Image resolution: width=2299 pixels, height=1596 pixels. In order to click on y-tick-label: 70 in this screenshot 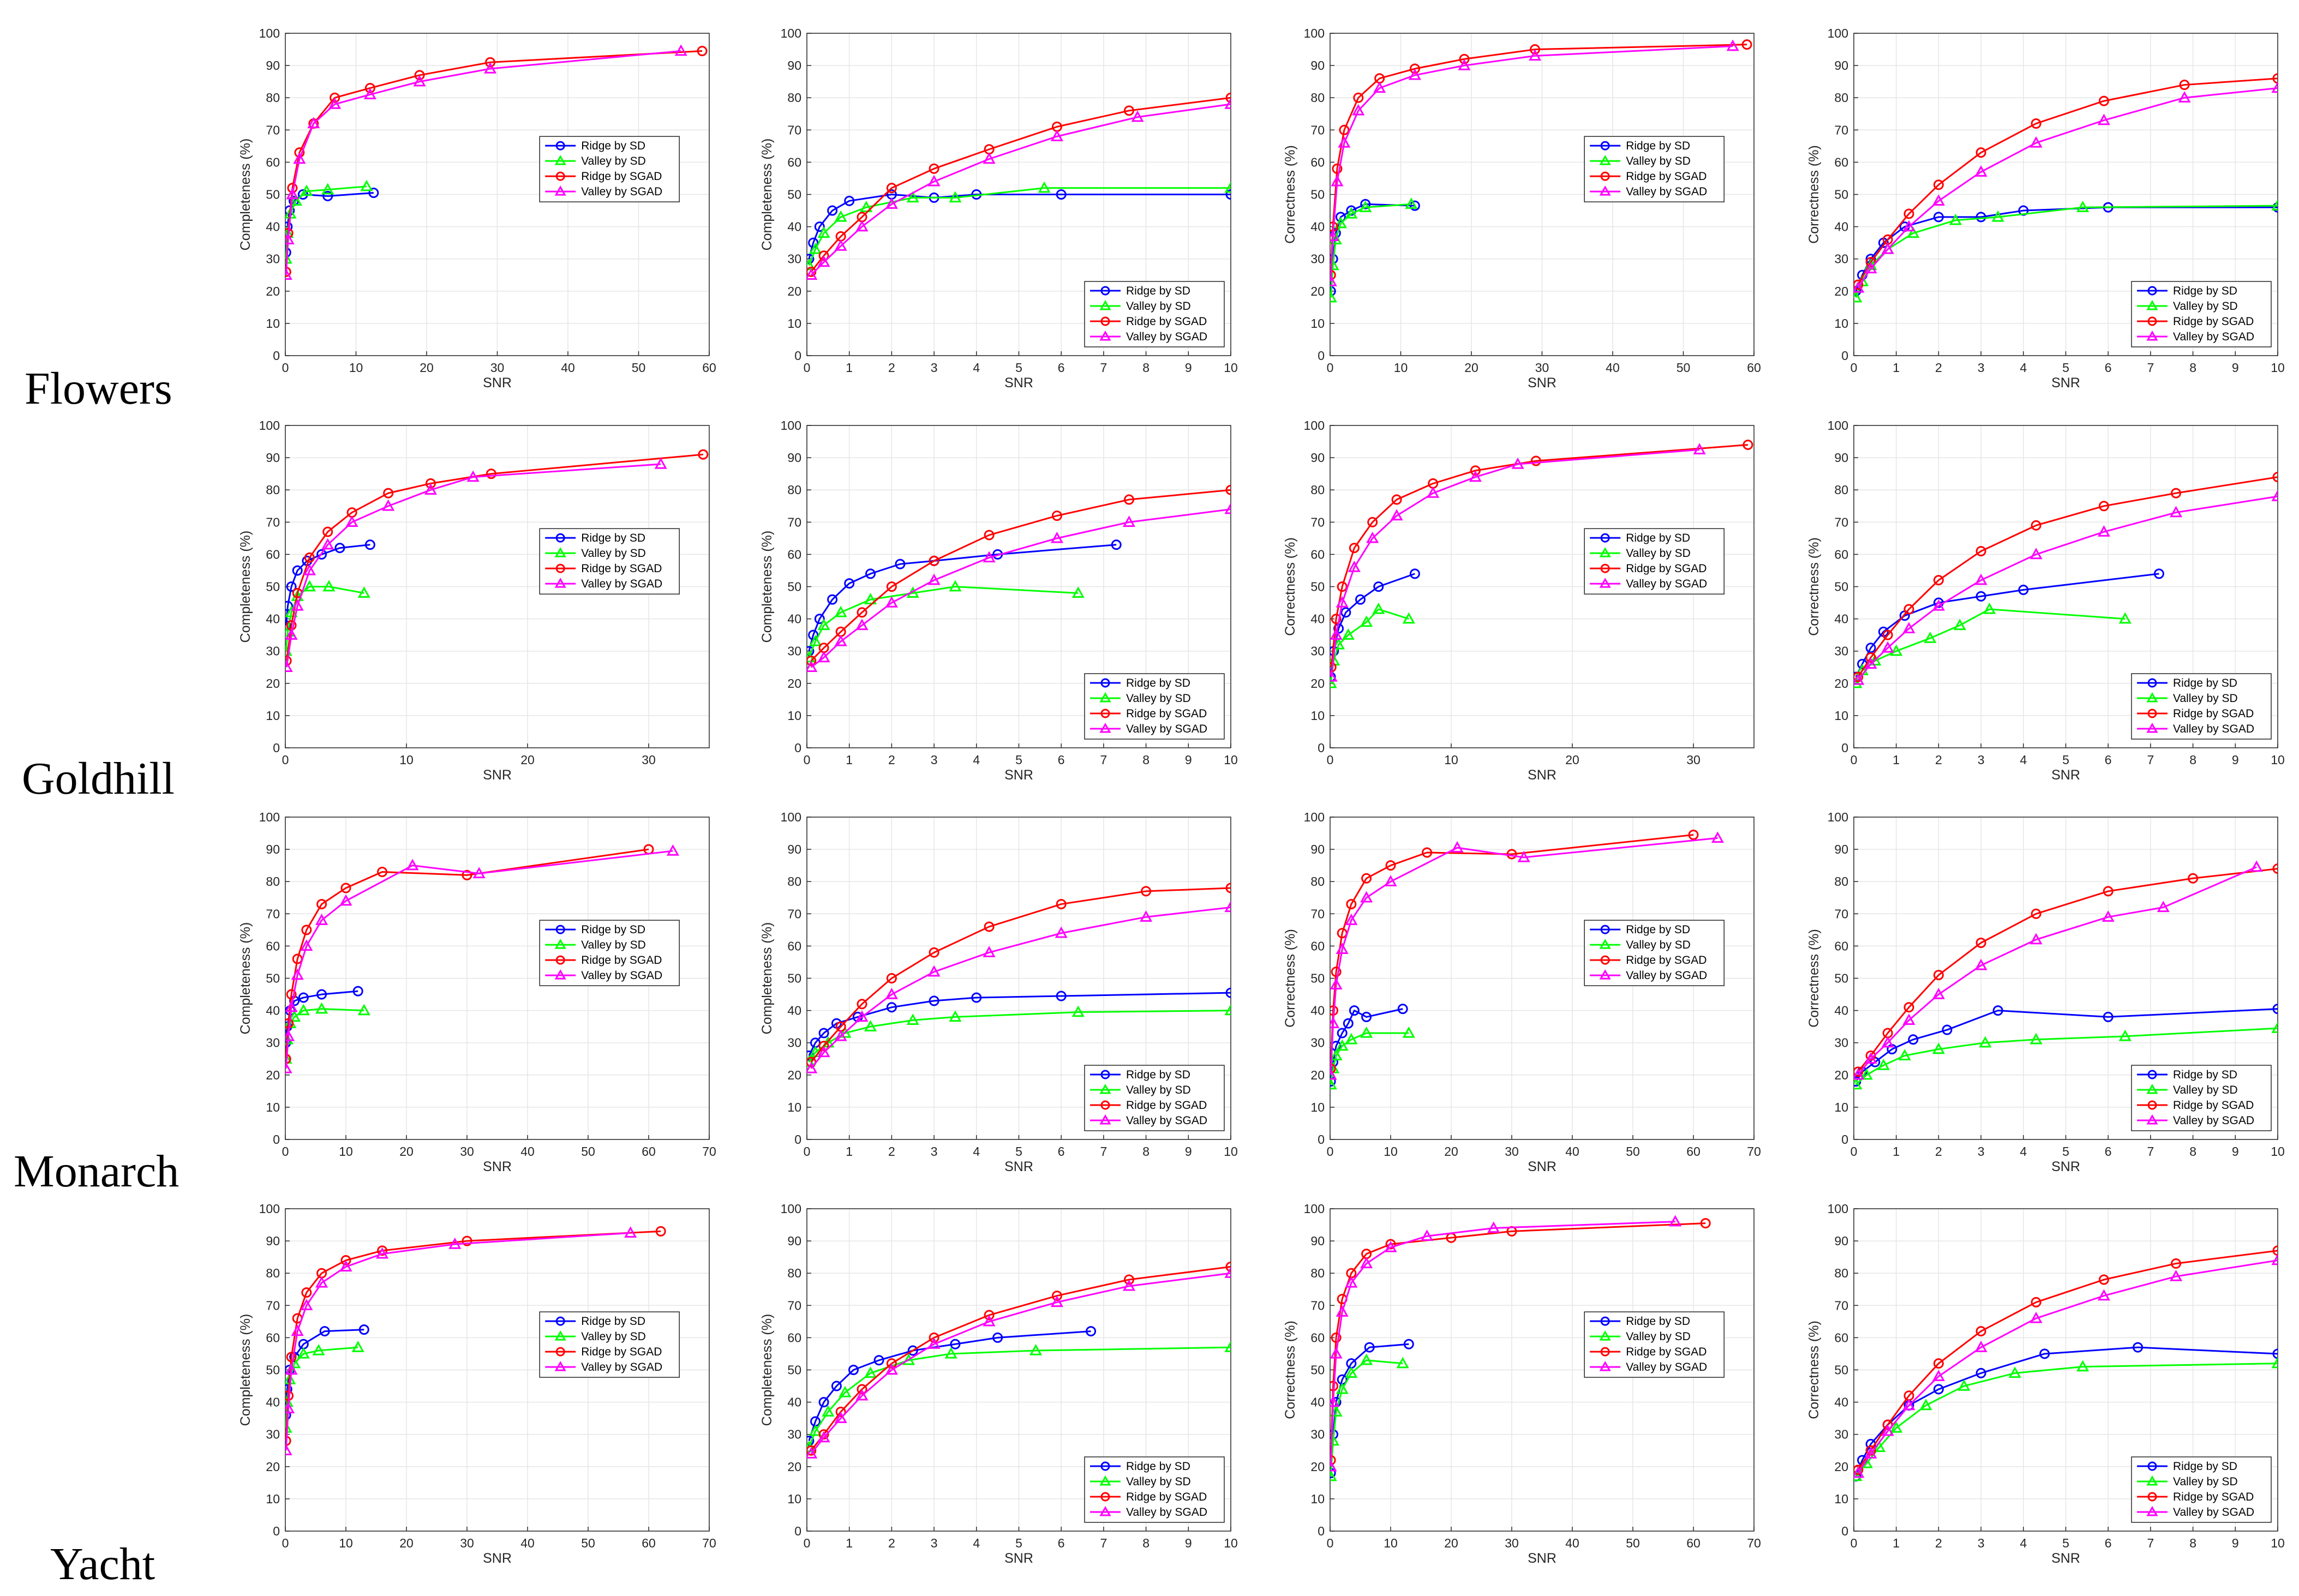, I will do `click(1841, 1305)`.